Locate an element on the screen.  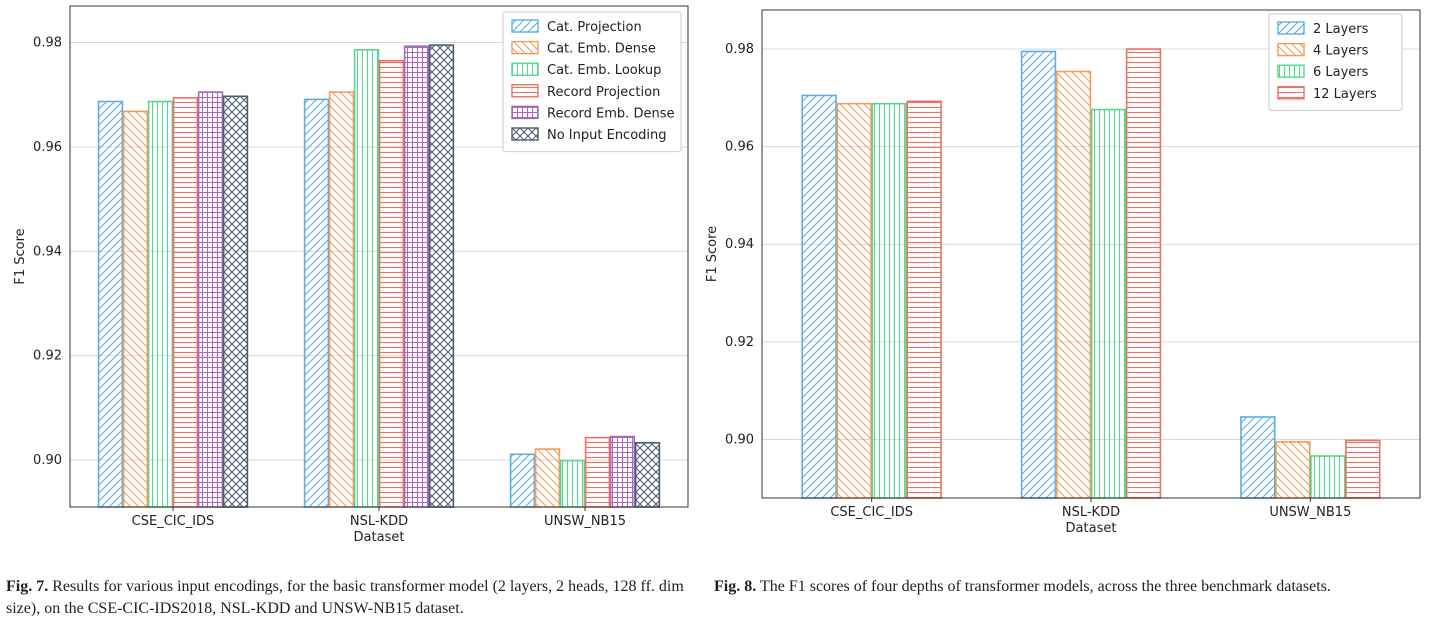
bar-12-layers-unsw-nb15 is located at coordinates (1363, 469).